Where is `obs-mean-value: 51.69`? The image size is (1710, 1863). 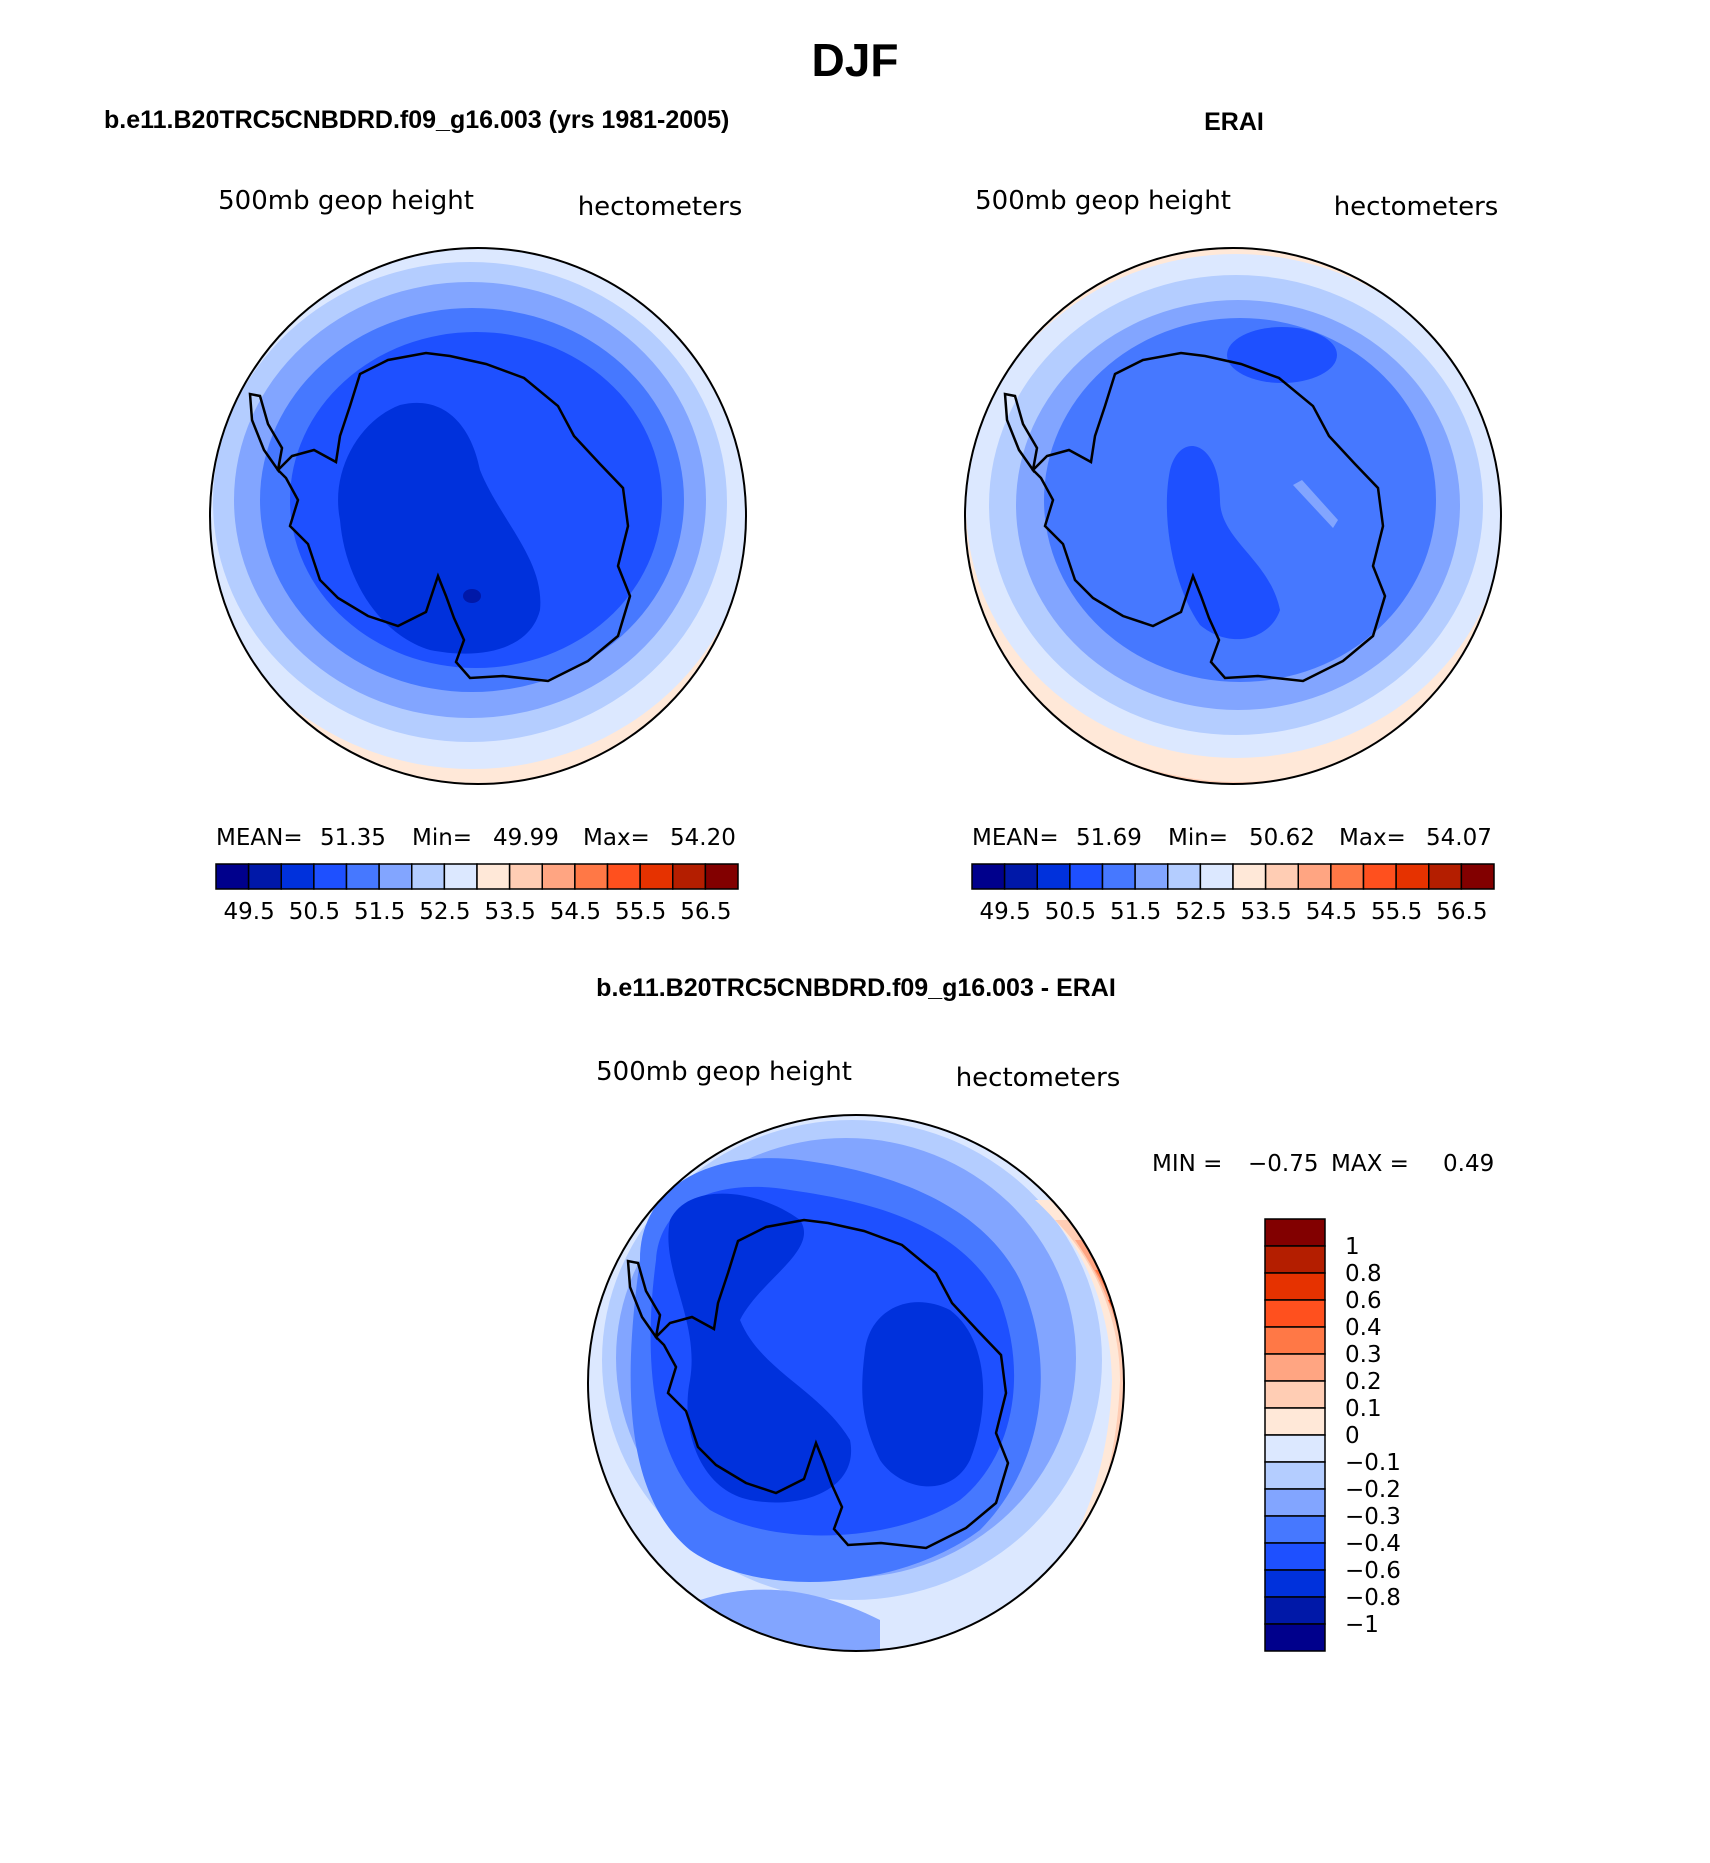 obs-mean-value: 51.69 is located at coordinates (1109, 838).